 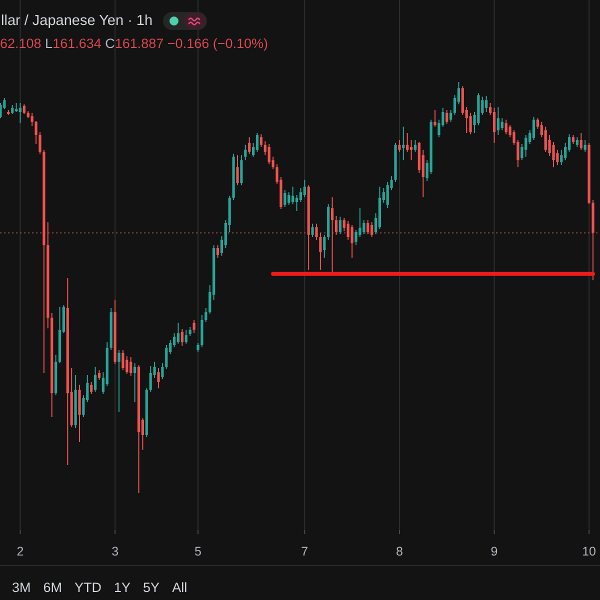 What do you see at coordinates (77, 21) in the screenshot?
I see `chart-title: llar / Japanese Yen · 1h` at bounding box center [77, 21].